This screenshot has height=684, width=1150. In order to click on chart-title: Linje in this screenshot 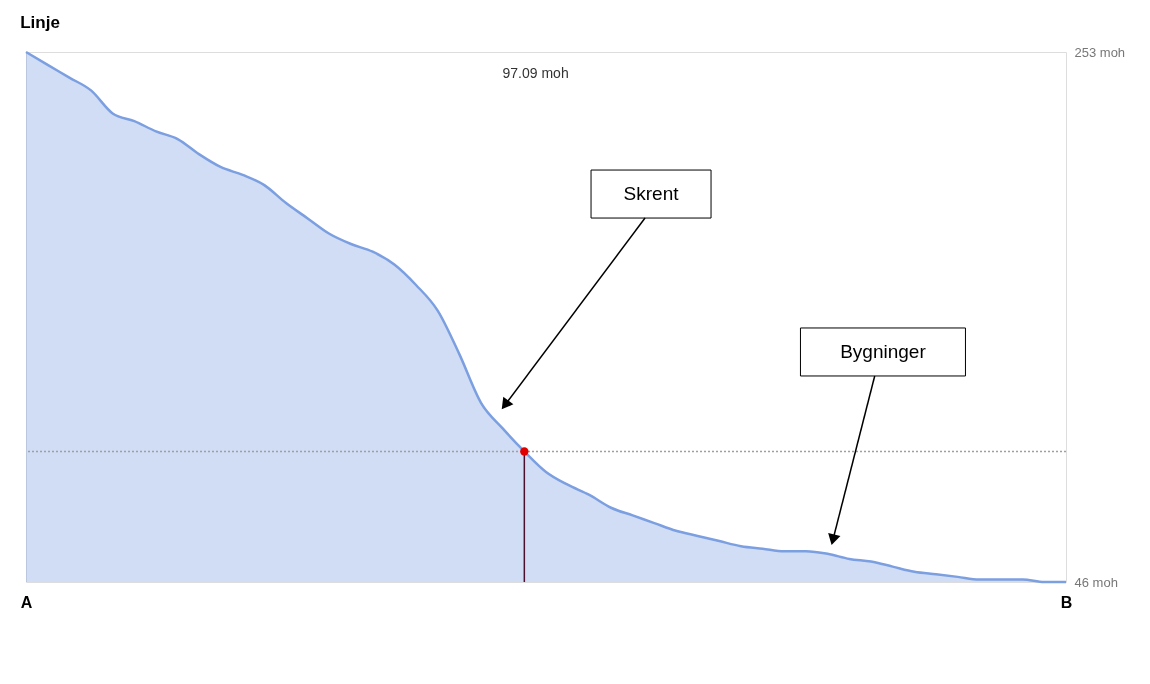, I will do `click(40, 22)`.